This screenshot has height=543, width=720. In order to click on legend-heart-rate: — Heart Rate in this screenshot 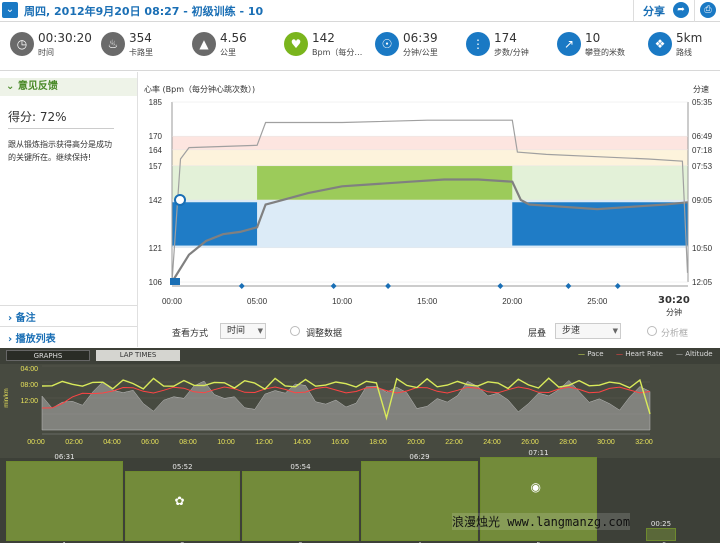, I will do `click(639, 354)`.